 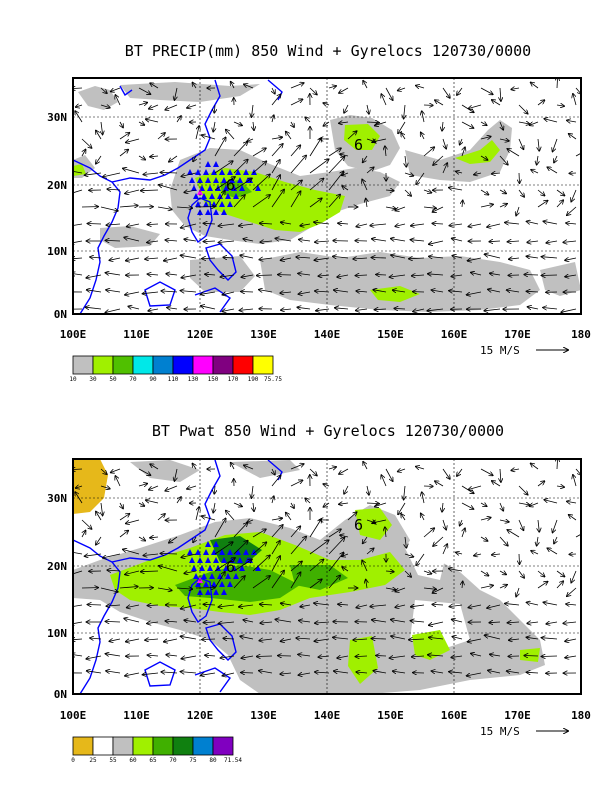 What do you see at coordinates (500, 731) in the screenshot?
I see `reference-vector-label: 15 M/S` at bounding box center [500, 731].